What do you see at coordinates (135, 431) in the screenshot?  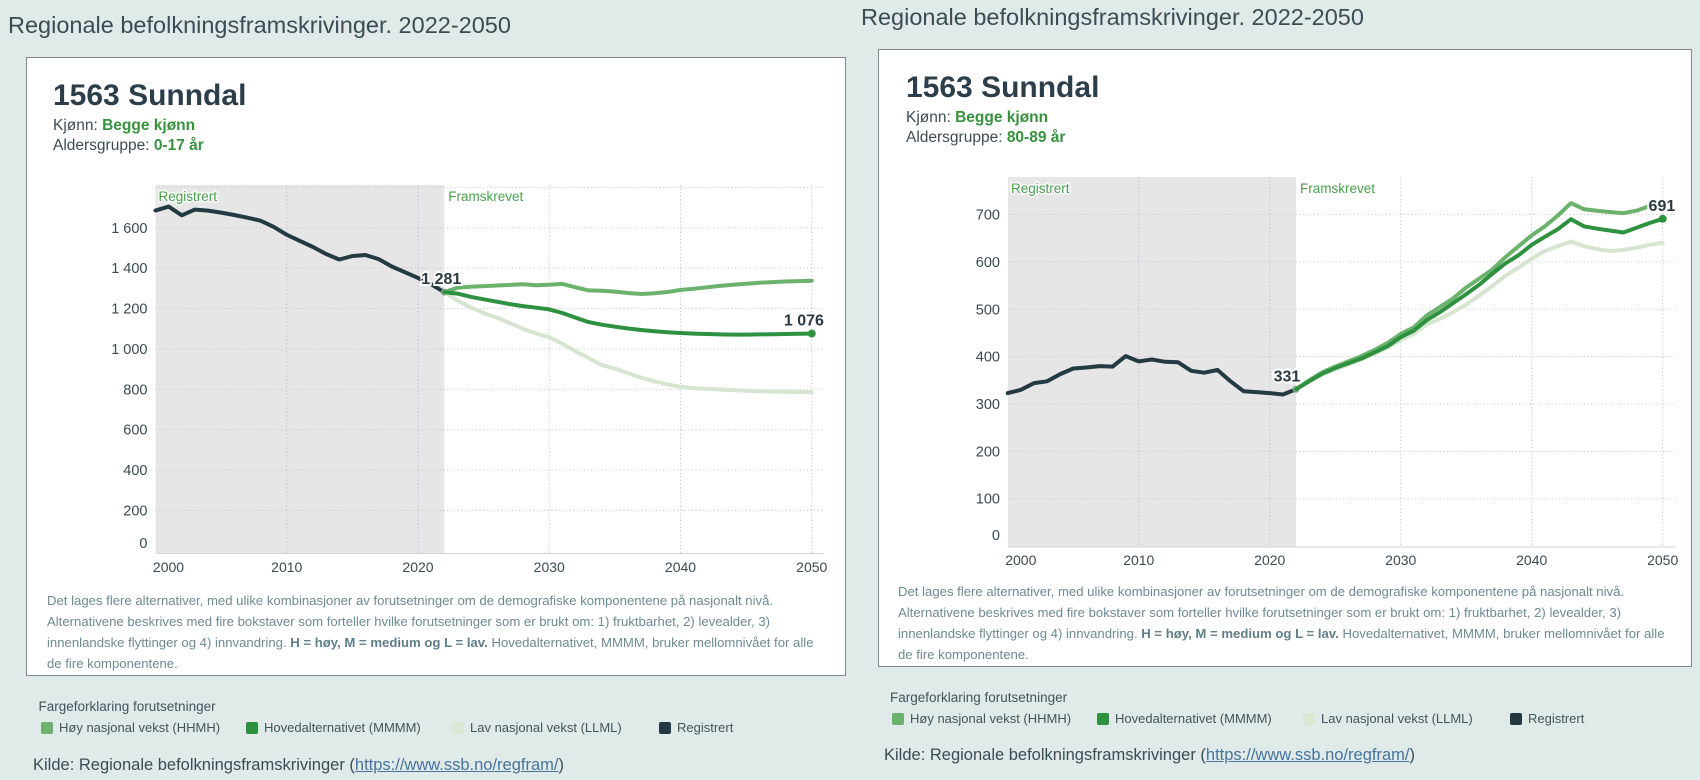 I see `y-tick-label: 600` at bounding box center [135, 431].